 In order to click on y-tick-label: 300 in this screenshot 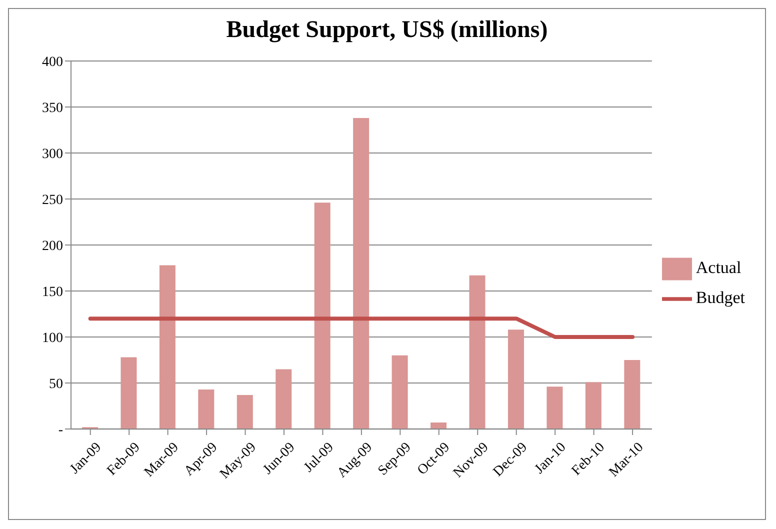, I will do `click(52, 154)`.